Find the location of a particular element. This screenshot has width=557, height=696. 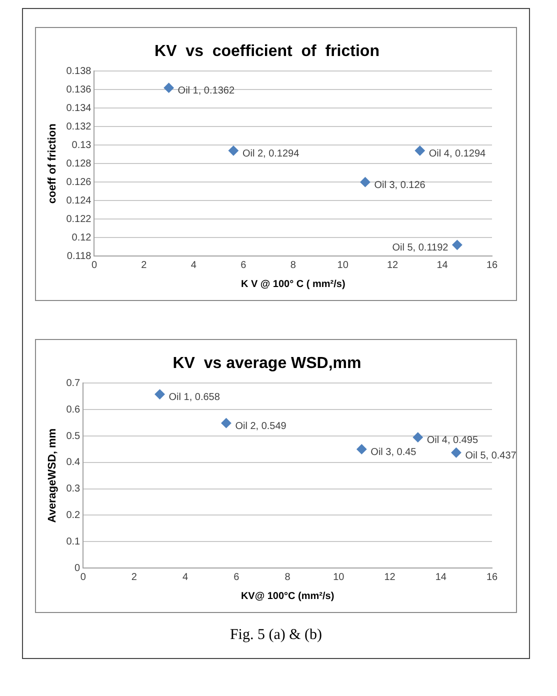

data-label: Oil 2, 0.1294 is located at coordinates (271, 154).